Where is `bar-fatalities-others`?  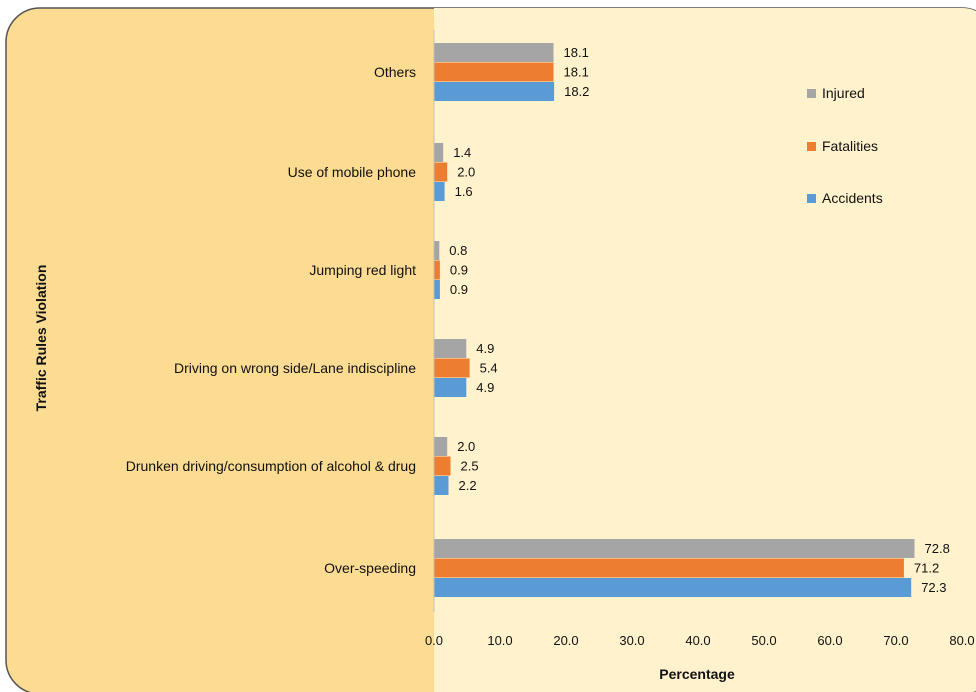 bar-fatalities-others is located at coordinates (494, 72).